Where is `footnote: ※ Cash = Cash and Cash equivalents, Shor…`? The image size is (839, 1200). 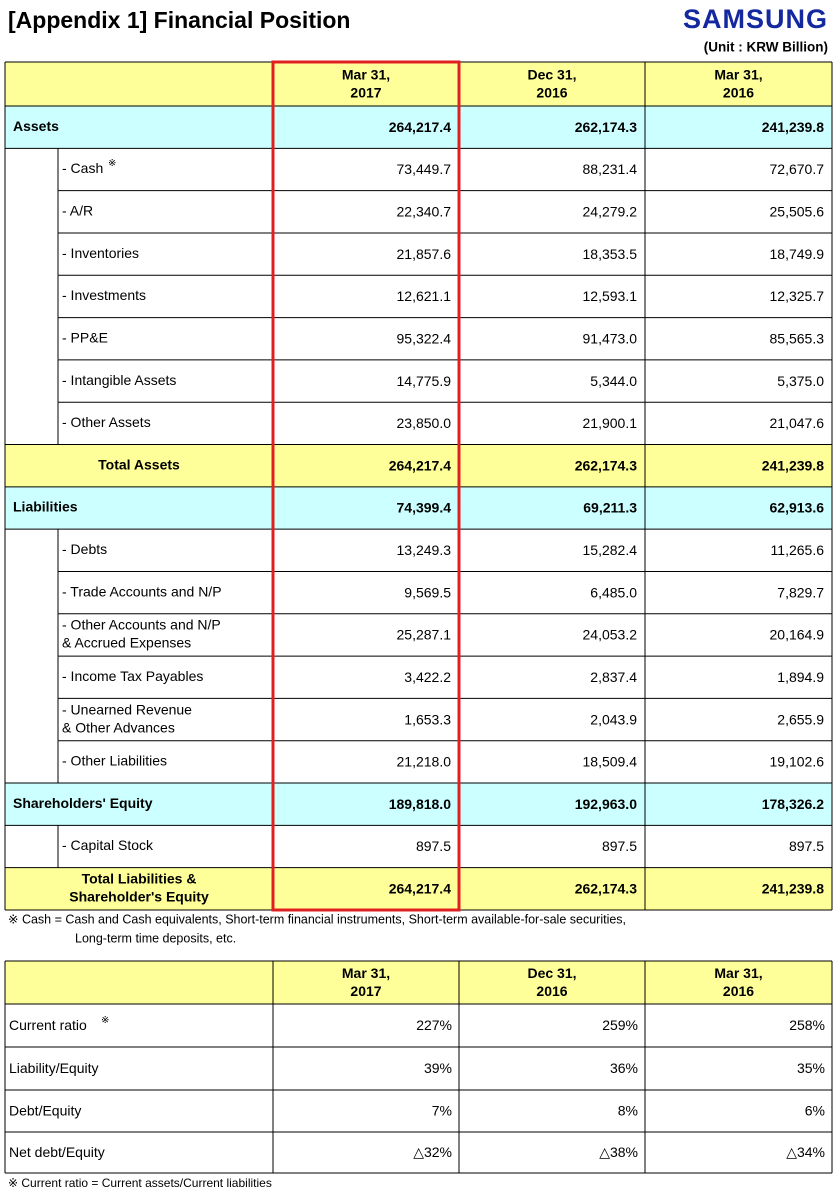 footnote: ※ Cash = Cash and Cash equivalents, Shor… is located at coordinates (317, 919).